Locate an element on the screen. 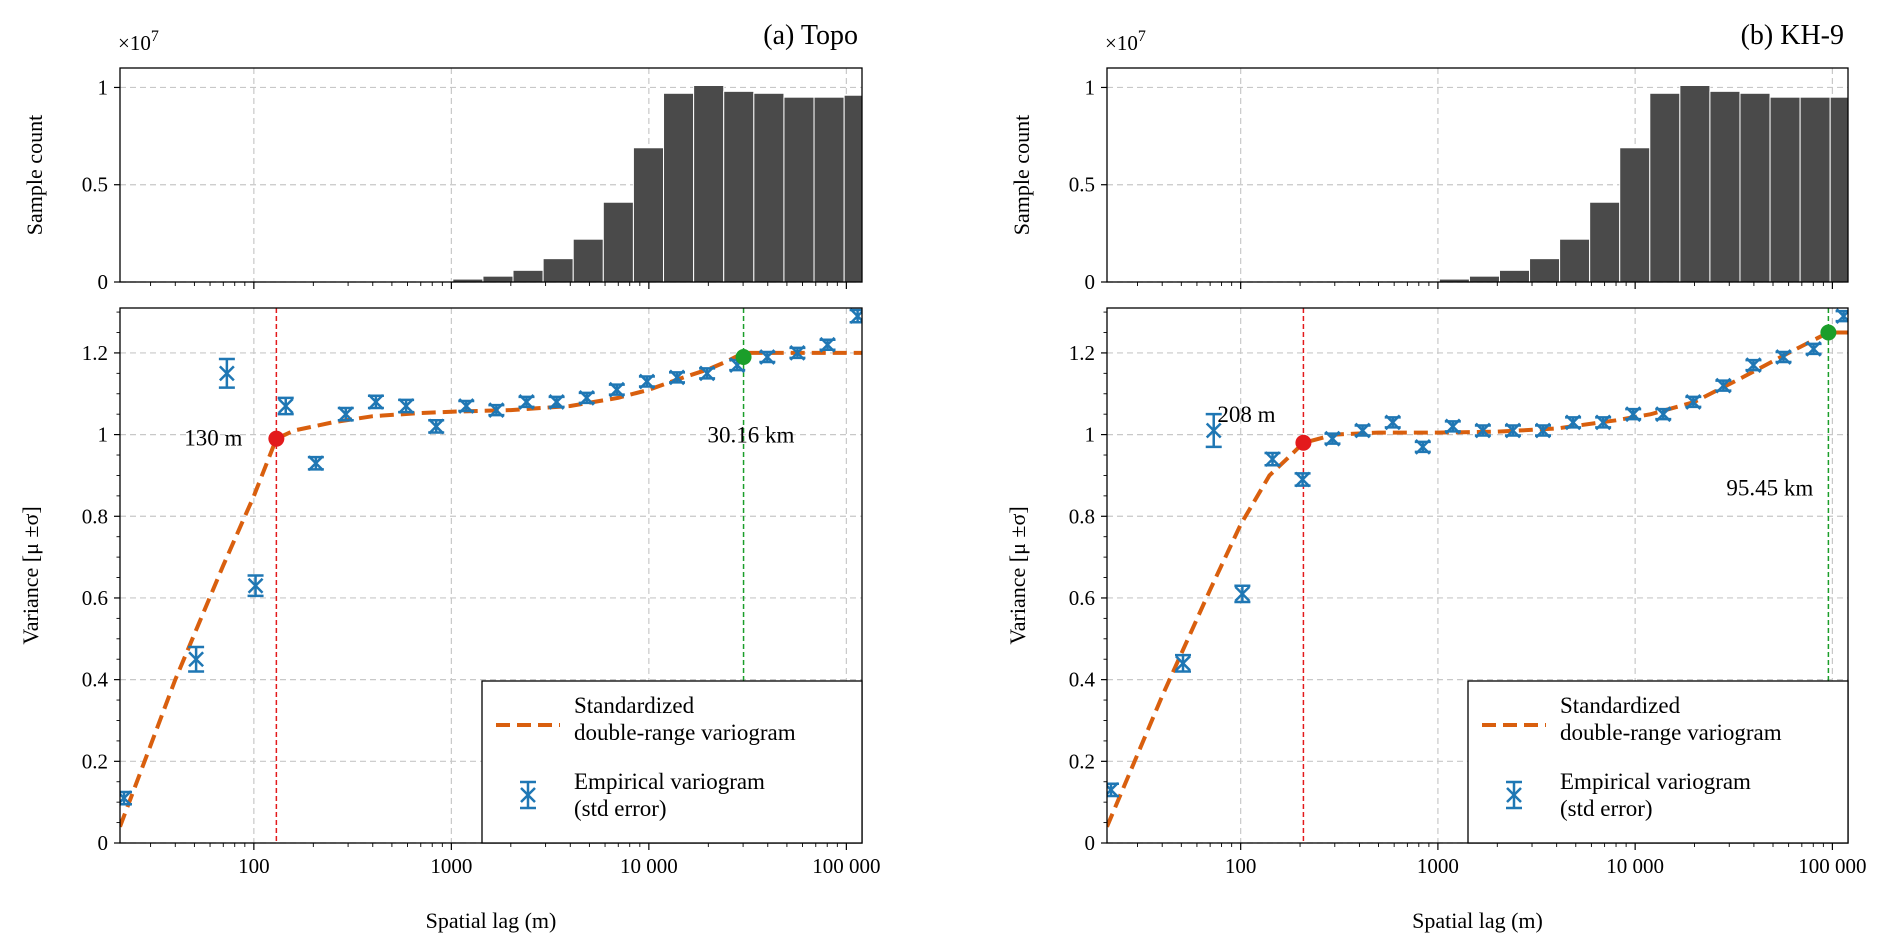  range1-label: 130 m is located at coordinates (213, 438).